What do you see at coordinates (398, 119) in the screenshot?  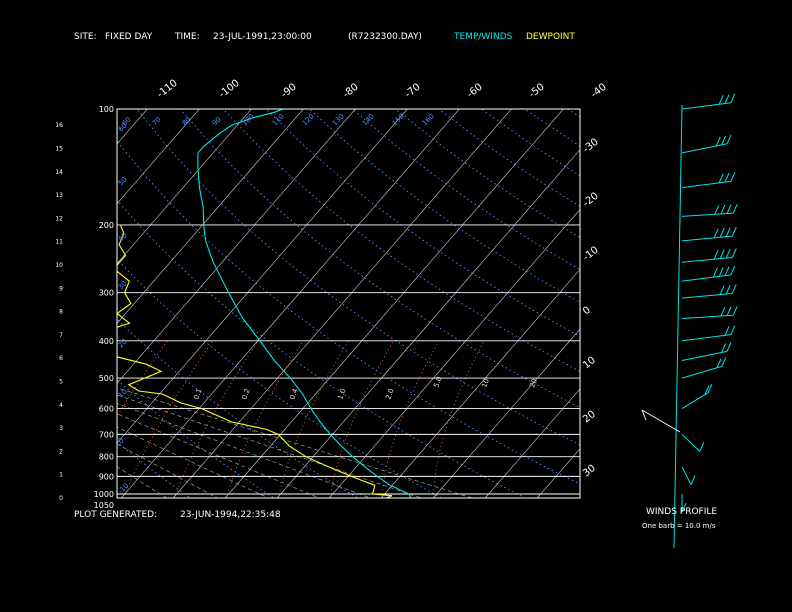 I see `theta-label: 150` at bounding box center [398, 119].